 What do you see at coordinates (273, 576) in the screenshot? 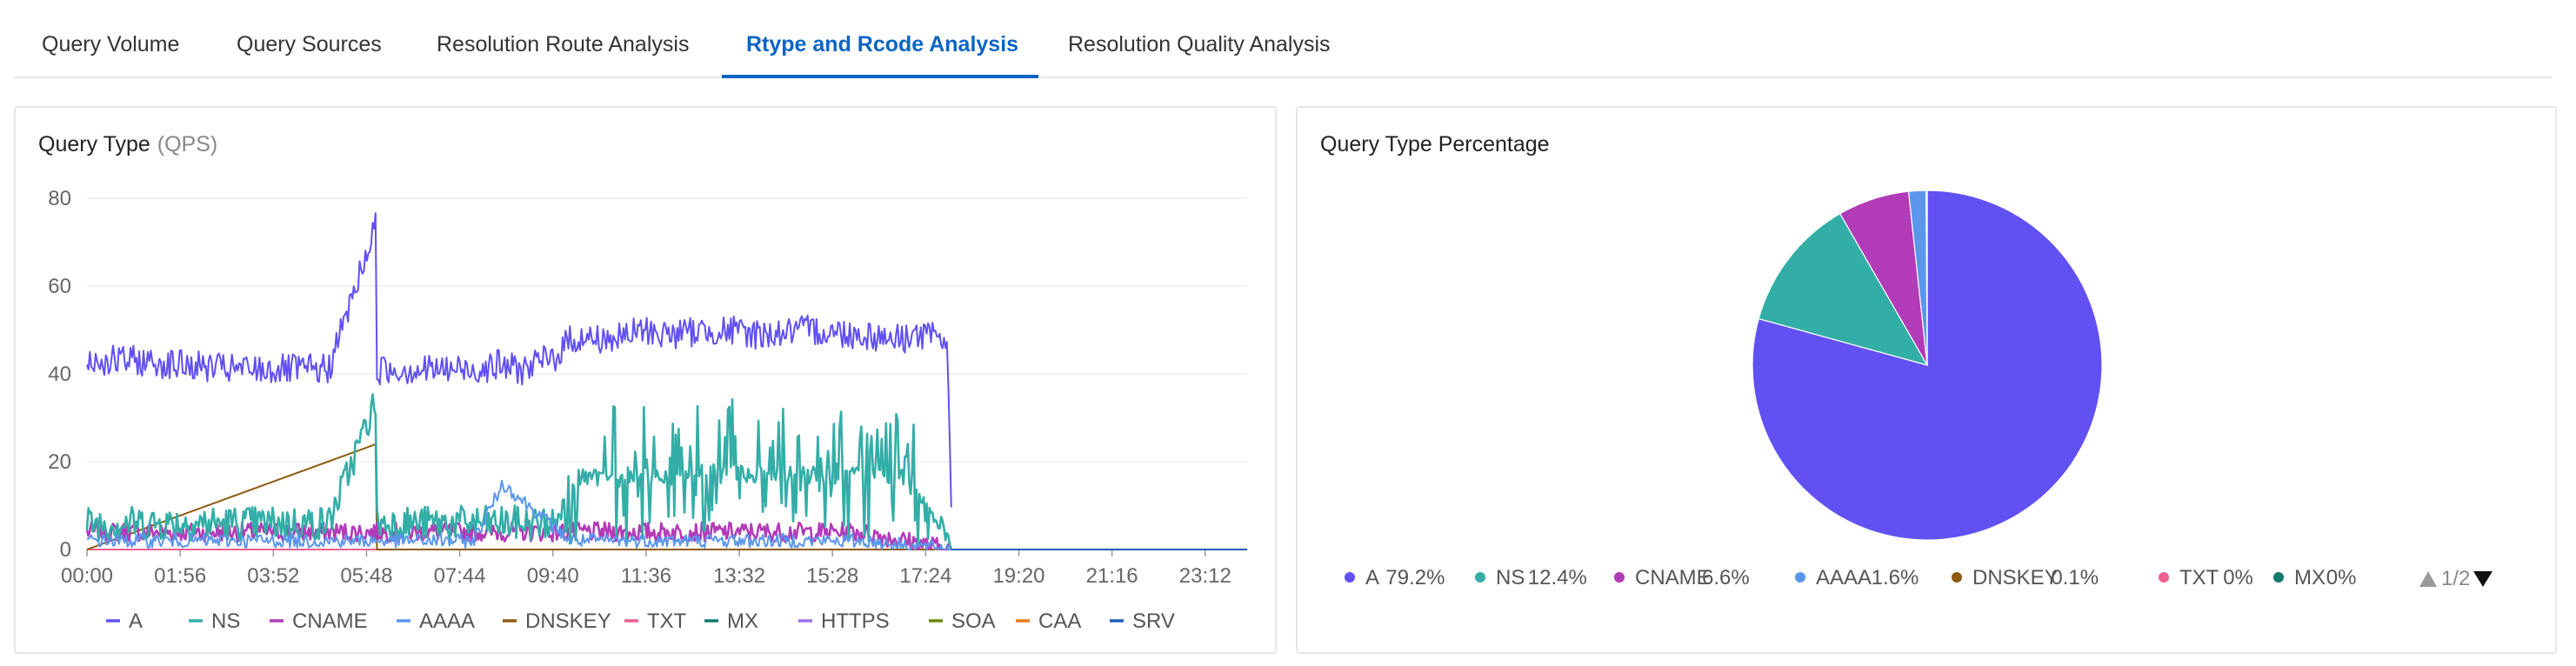
I see `x-tick-label: 03:52` at bounding box center [273, 576].